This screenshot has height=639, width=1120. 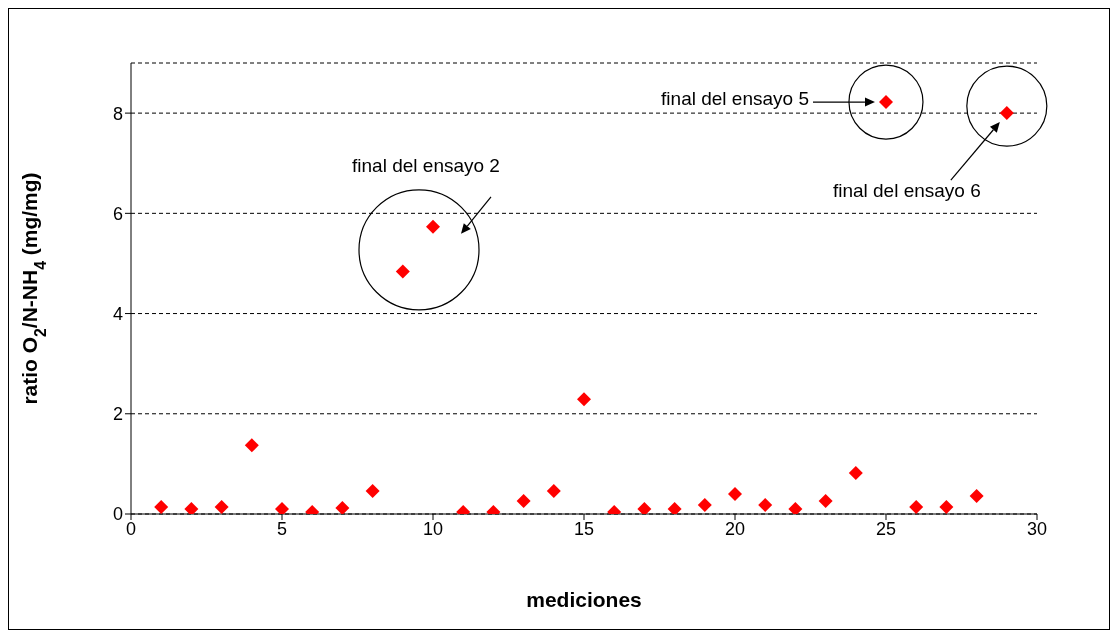 What do you see at coordinates (117, 113) in the screenshot?
I see `y-tick-label: 8` at bounding box center [117, 113].